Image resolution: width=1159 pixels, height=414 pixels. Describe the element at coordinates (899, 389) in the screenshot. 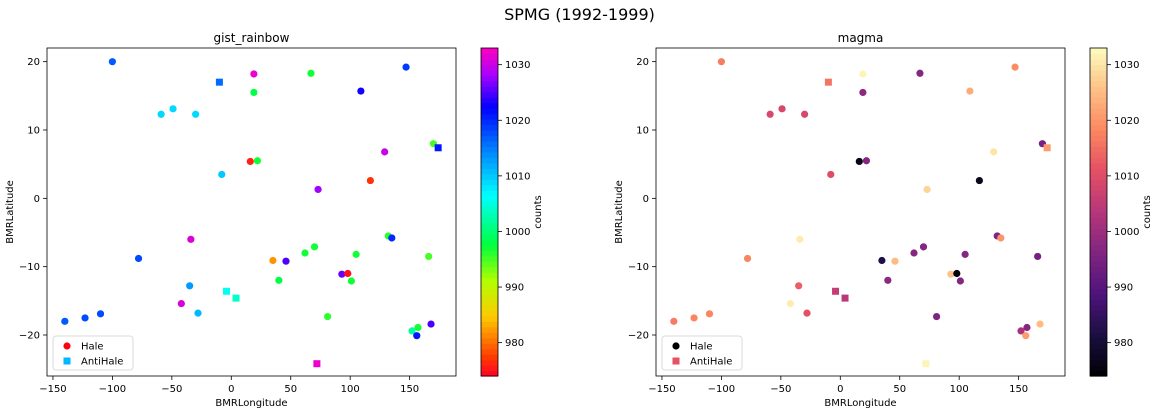

I see `x-tick-label: 50` at that location.